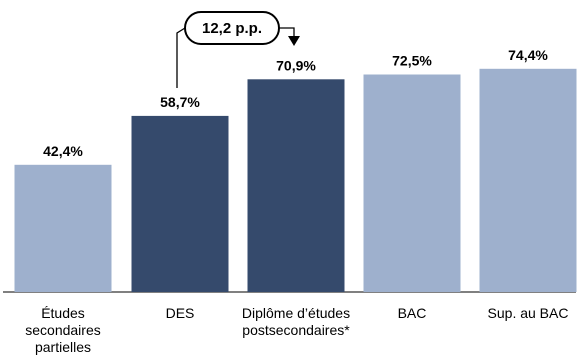 The width and height of the screenshot is (579, 364). What do you see at coordinates (296, 65) in the screenshot?
I see `value-label-3: 70,9%` at bounding box center [296, 65].